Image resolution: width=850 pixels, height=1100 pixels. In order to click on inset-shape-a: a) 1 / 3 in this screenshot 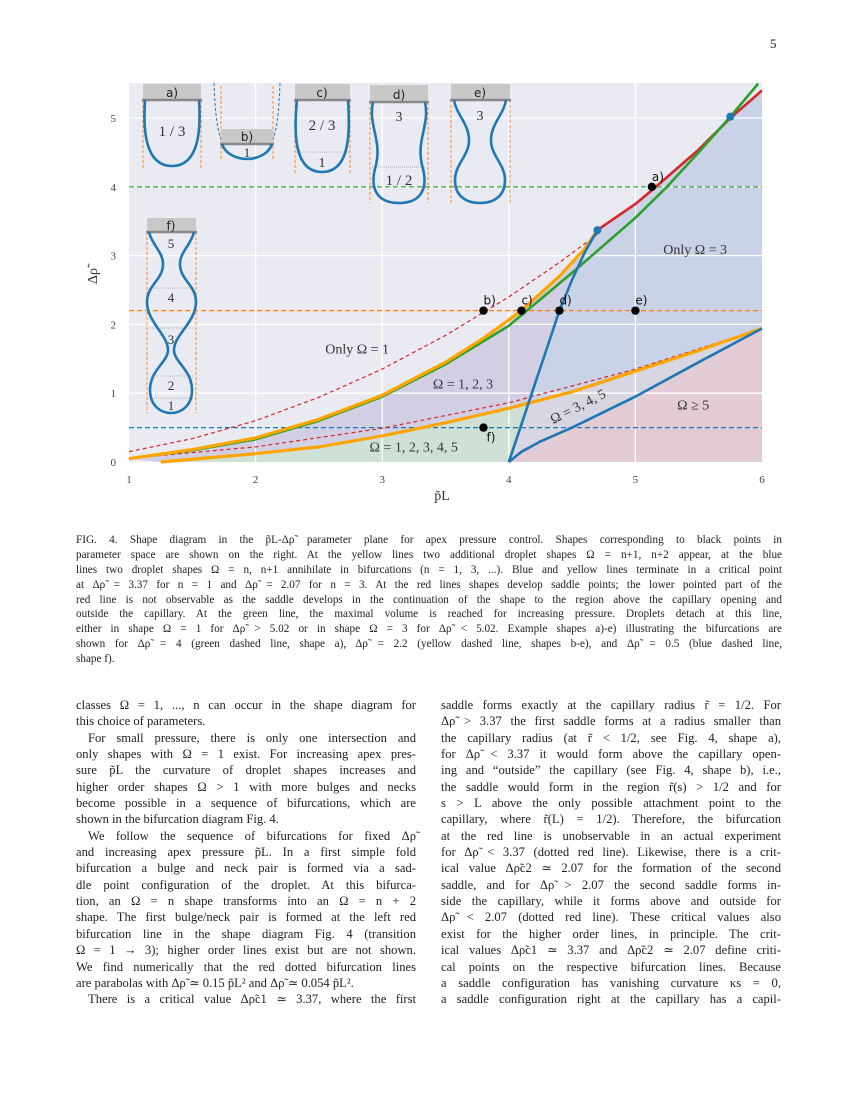, I will do `click(172, 126)`.